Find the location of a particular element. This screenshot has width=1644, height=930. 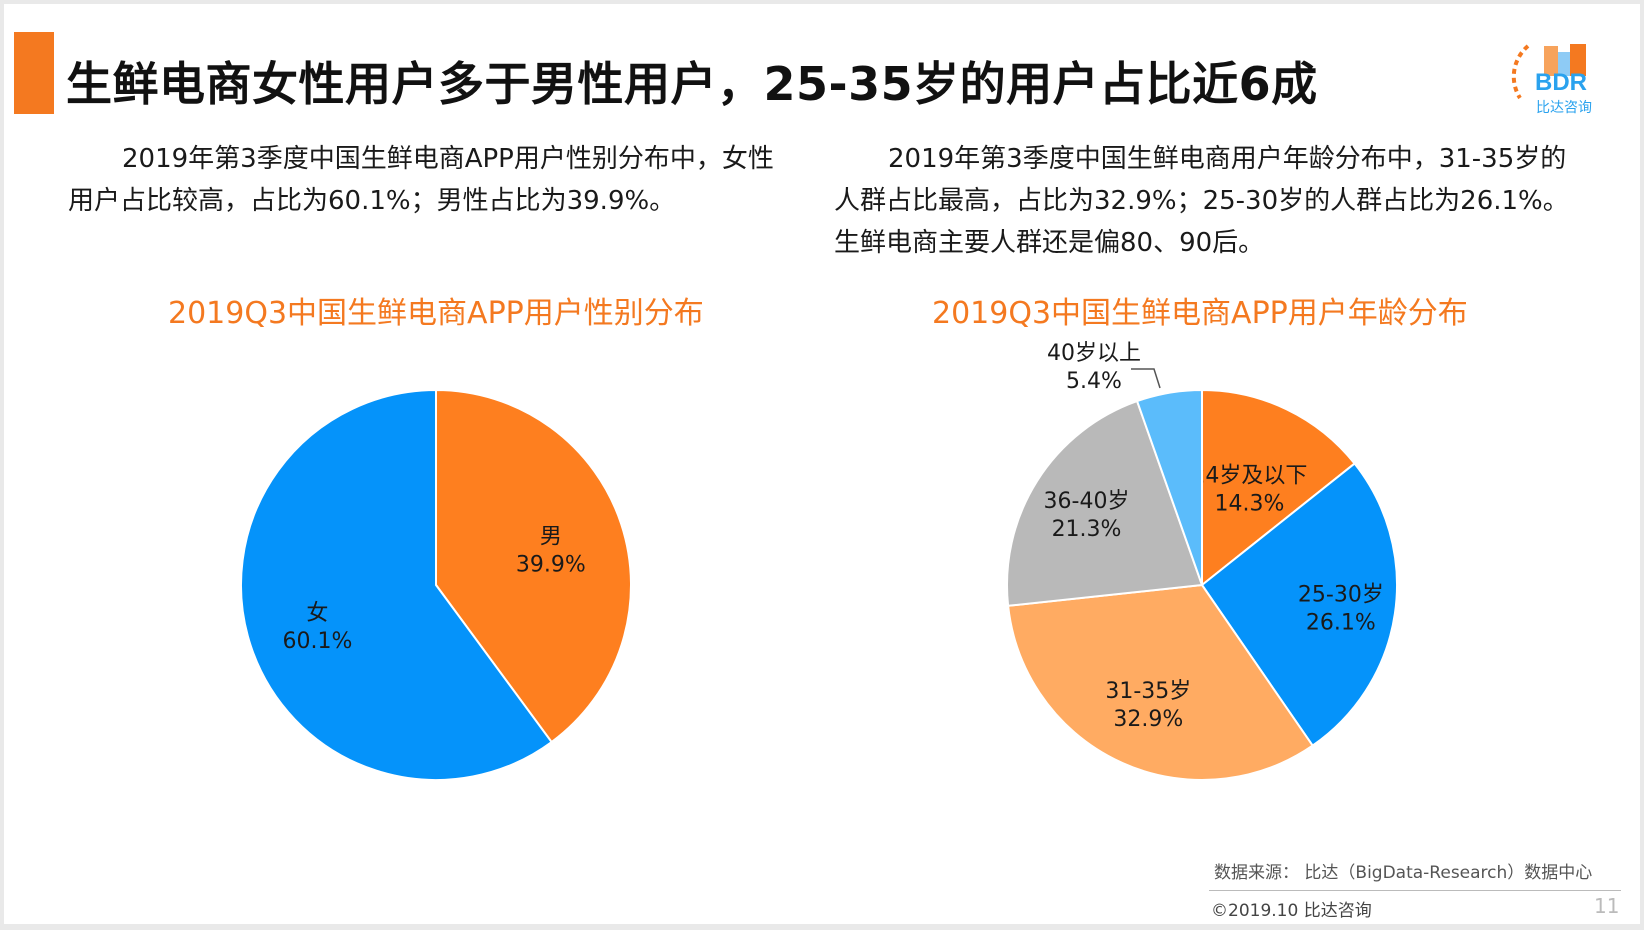

age-label-2: 31-35岁 is located at coordinates (1148, 691).